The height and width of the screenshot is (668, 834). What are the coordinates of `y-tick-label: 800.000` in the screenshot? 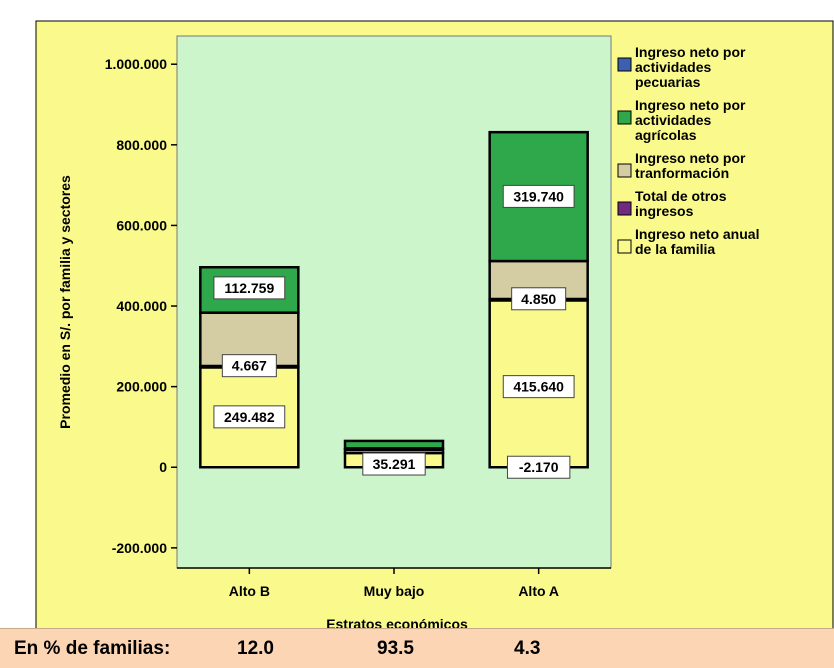 It's located at (141, 145).